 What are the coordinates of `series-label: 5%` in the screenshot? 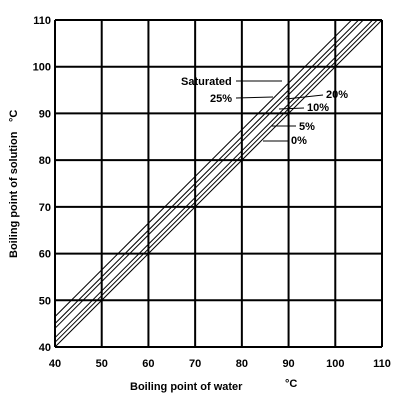 It's located at (307, 127).